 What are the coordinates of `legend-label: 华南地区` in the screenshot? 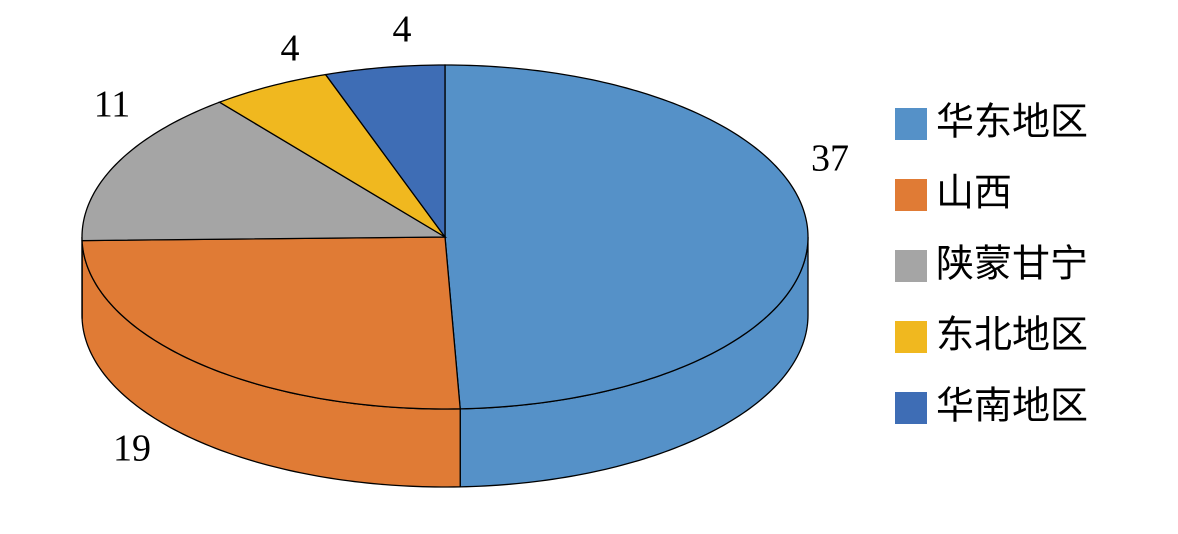 It's located at (1012, 406).